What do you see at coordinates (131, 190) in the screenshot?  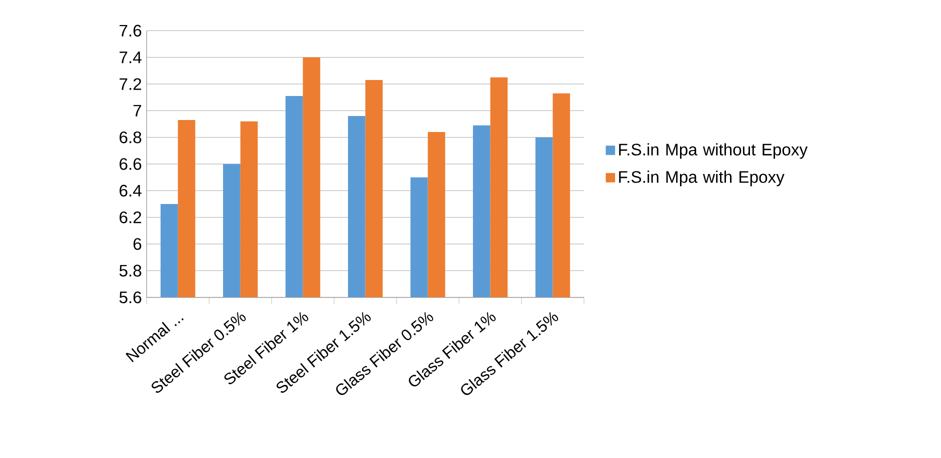 I see `y-tick-label: 6.4` at bounding box center [131, 190].